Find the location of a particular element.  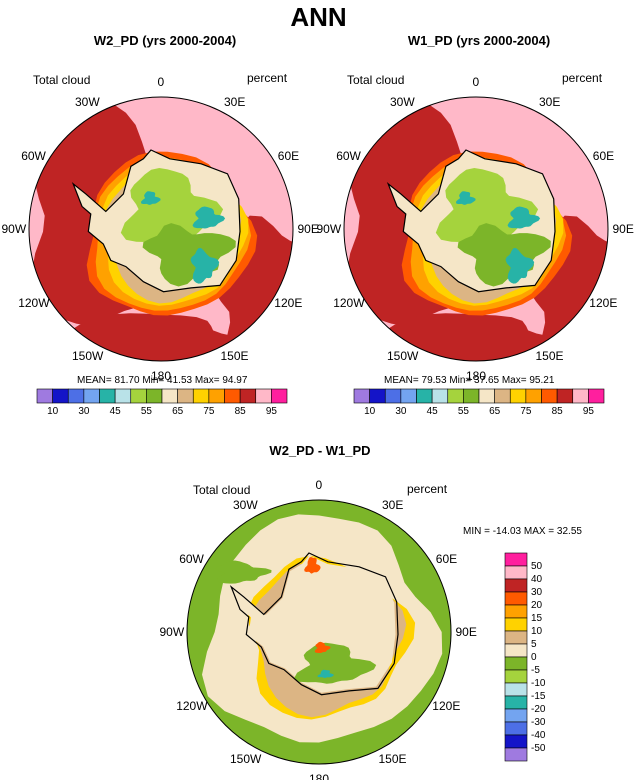

panel3-map is located at coordinates (319, 632).